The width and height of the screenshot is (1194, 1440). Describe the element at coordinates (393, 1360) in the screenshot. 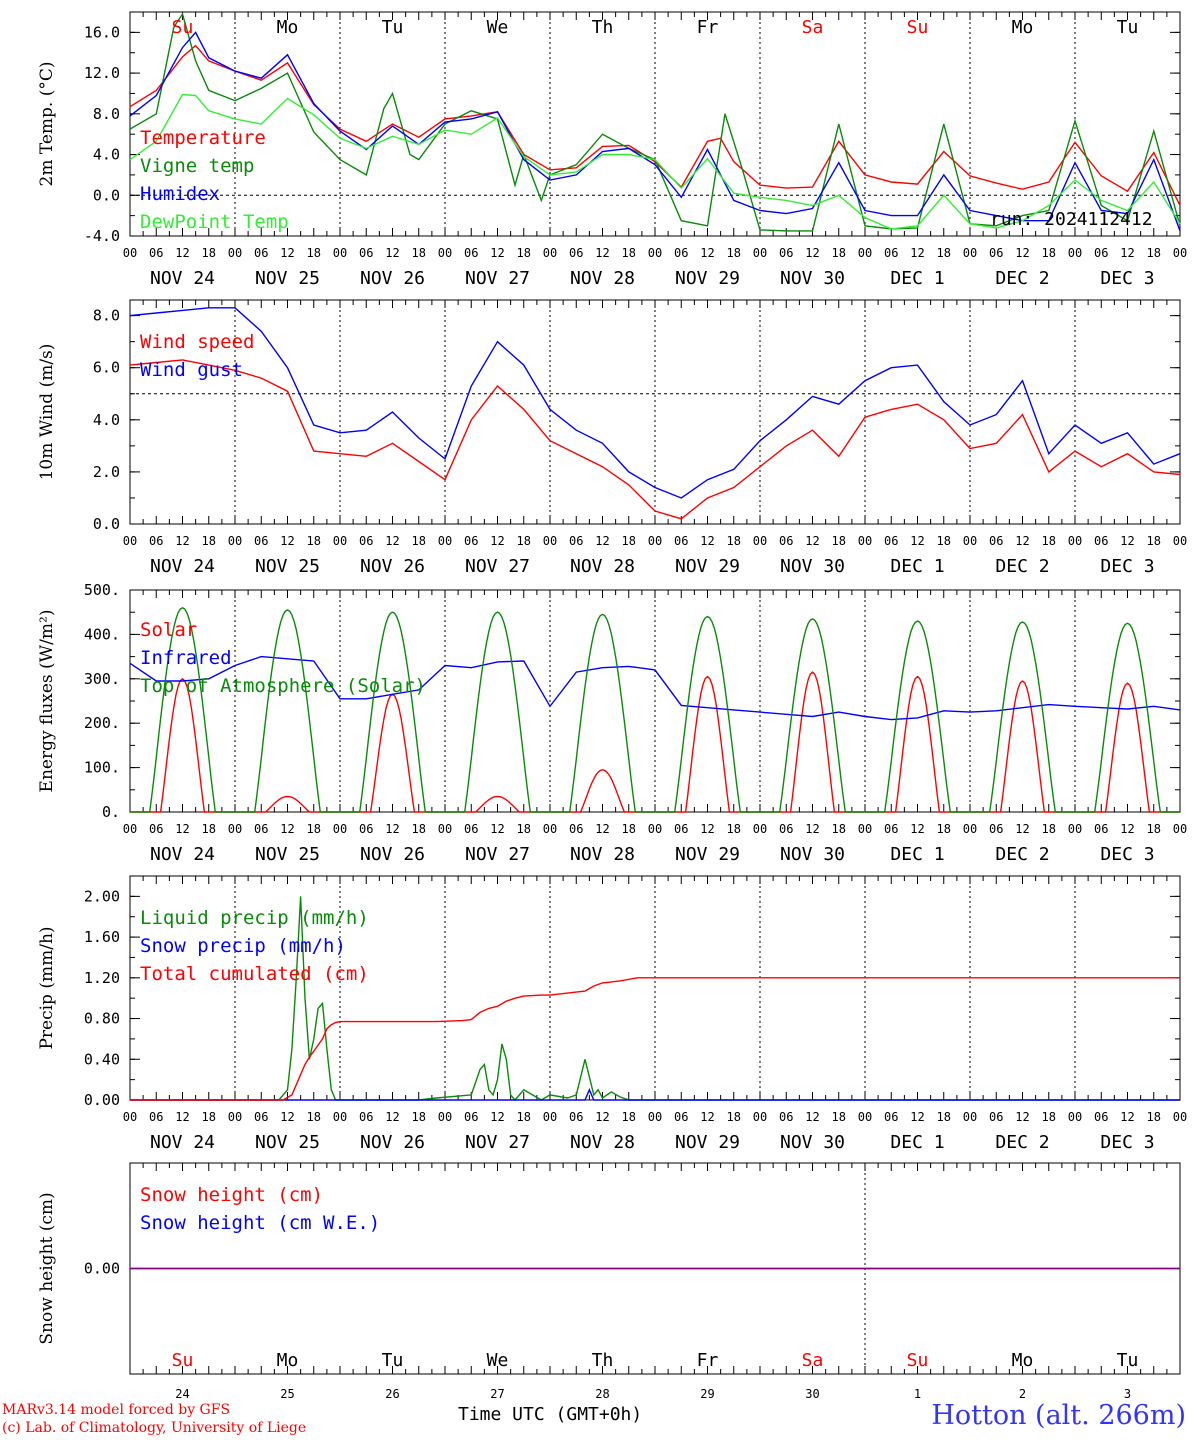

I see `day-name: Tu` at that location.